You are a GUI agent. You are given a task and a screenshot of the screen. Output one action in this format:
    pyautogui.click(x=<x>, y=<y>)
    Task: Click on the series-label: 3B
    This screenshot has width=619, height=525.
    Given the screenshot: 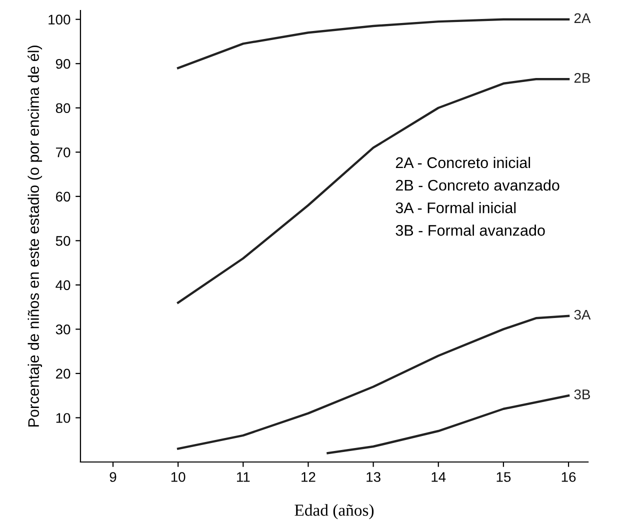 What is the action you would take?
    pyautogui.click(x=582, y=394)
    